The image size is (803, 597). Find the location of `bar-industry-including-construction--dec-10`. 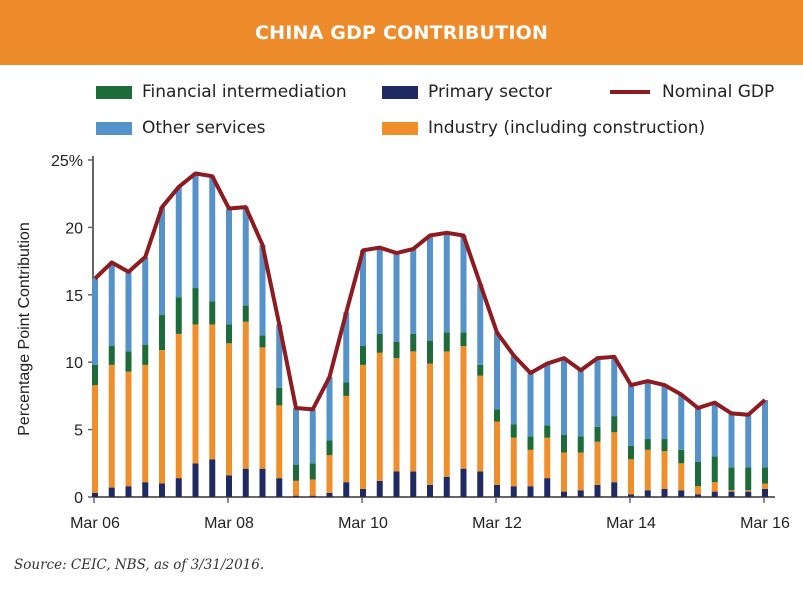

bar-industry-including-construction--dec-10 is located at coordinates (413, 411).